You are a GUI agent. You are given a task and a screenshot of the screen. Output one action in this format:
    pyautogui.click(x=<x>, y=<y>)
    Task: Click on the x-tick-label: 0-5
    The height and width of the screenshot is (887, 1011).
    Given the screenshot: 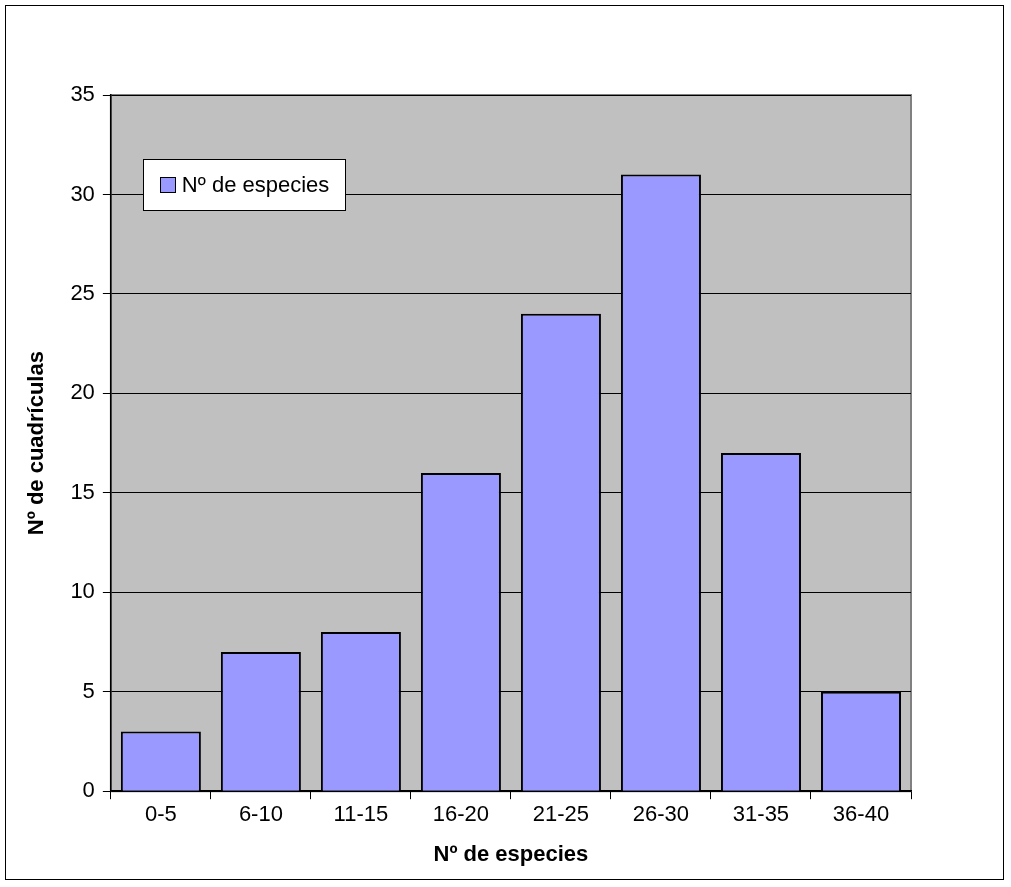 What is the action you would take?
    pyautogui.click(x=160, y=814)
    